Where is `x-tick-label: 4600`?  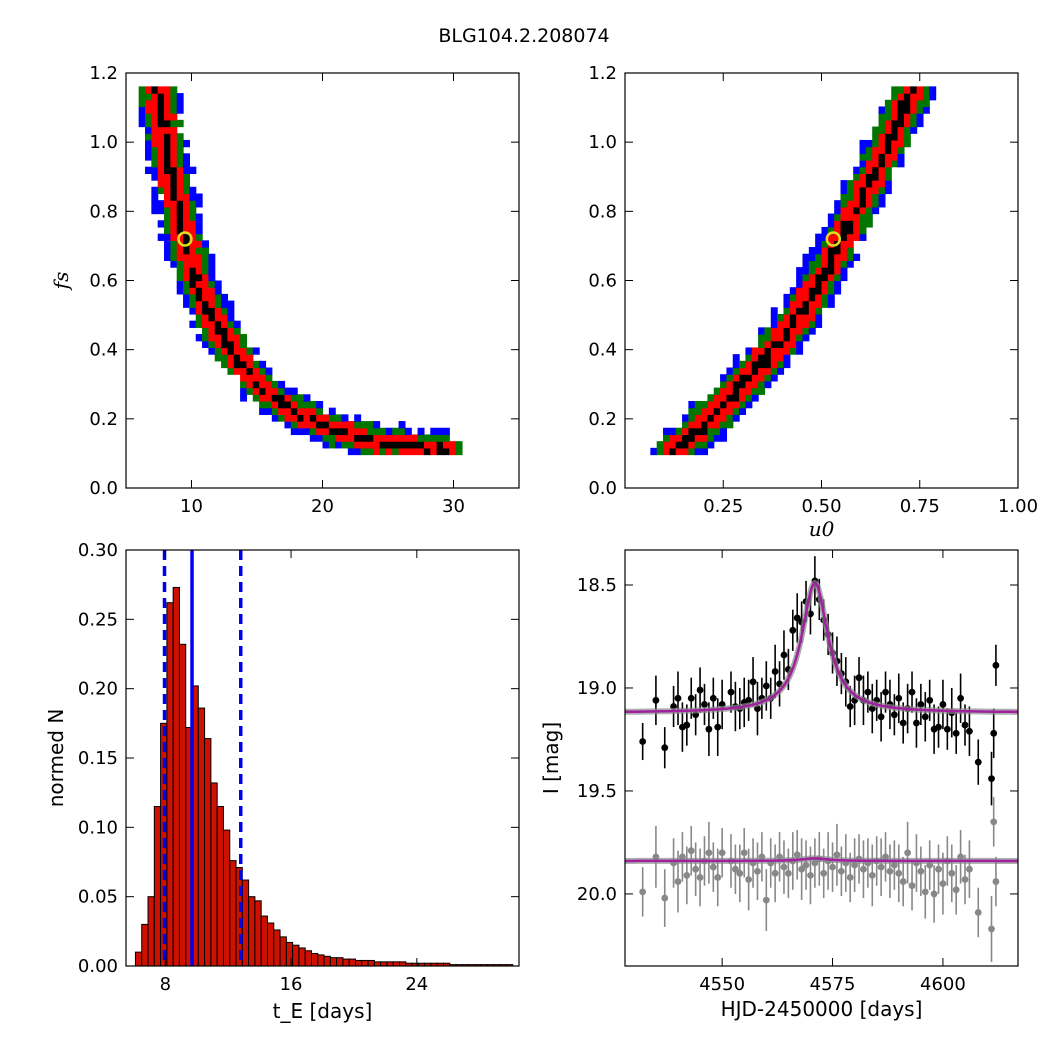 x-tick-label: 4600 is located at coordinates (943, 984).